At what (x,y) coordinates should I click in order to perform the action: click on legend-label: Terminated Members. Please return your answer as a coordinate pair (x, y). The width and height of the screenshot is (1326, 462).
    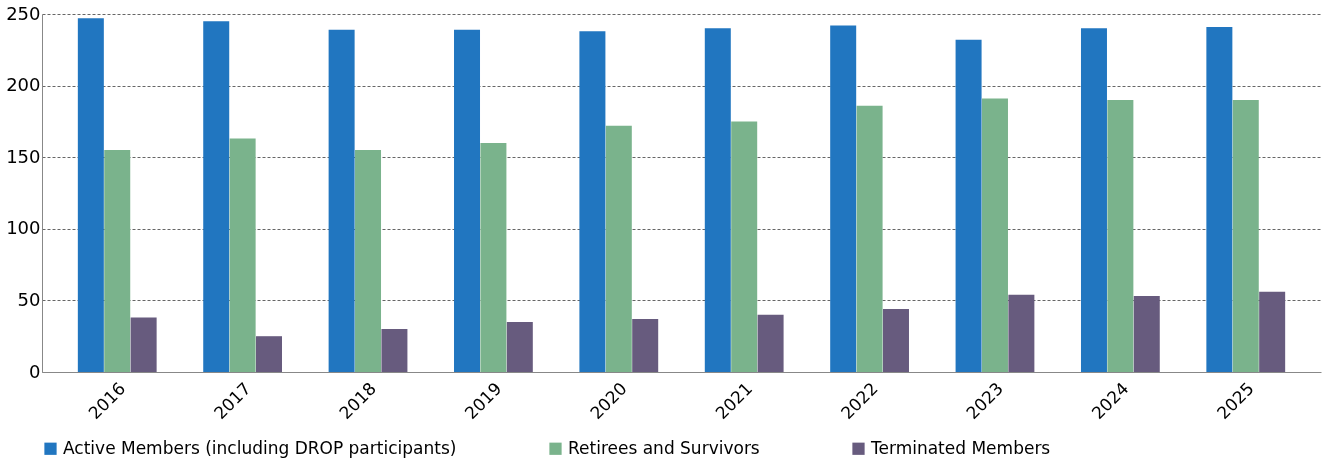
    Looking at the image, I should click on (960, 447).